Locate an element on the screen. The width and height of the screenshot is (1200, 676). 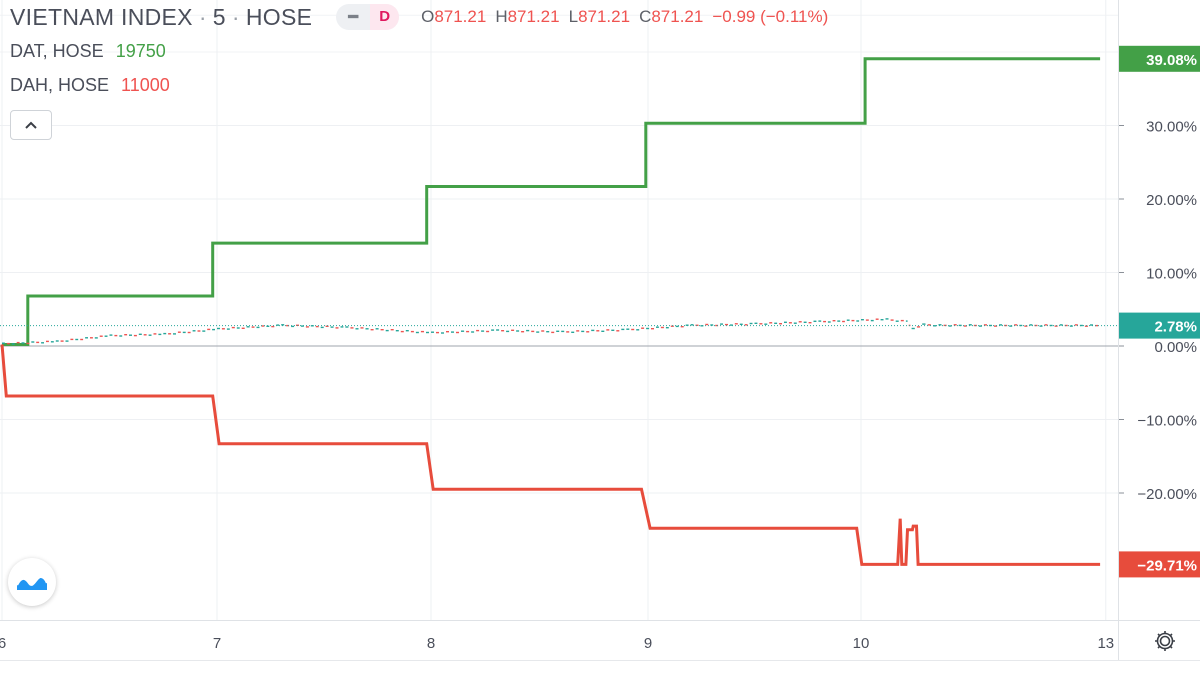
compare-row-dah: DAH, HOSE 11000 is located at coordinates (419, 85).